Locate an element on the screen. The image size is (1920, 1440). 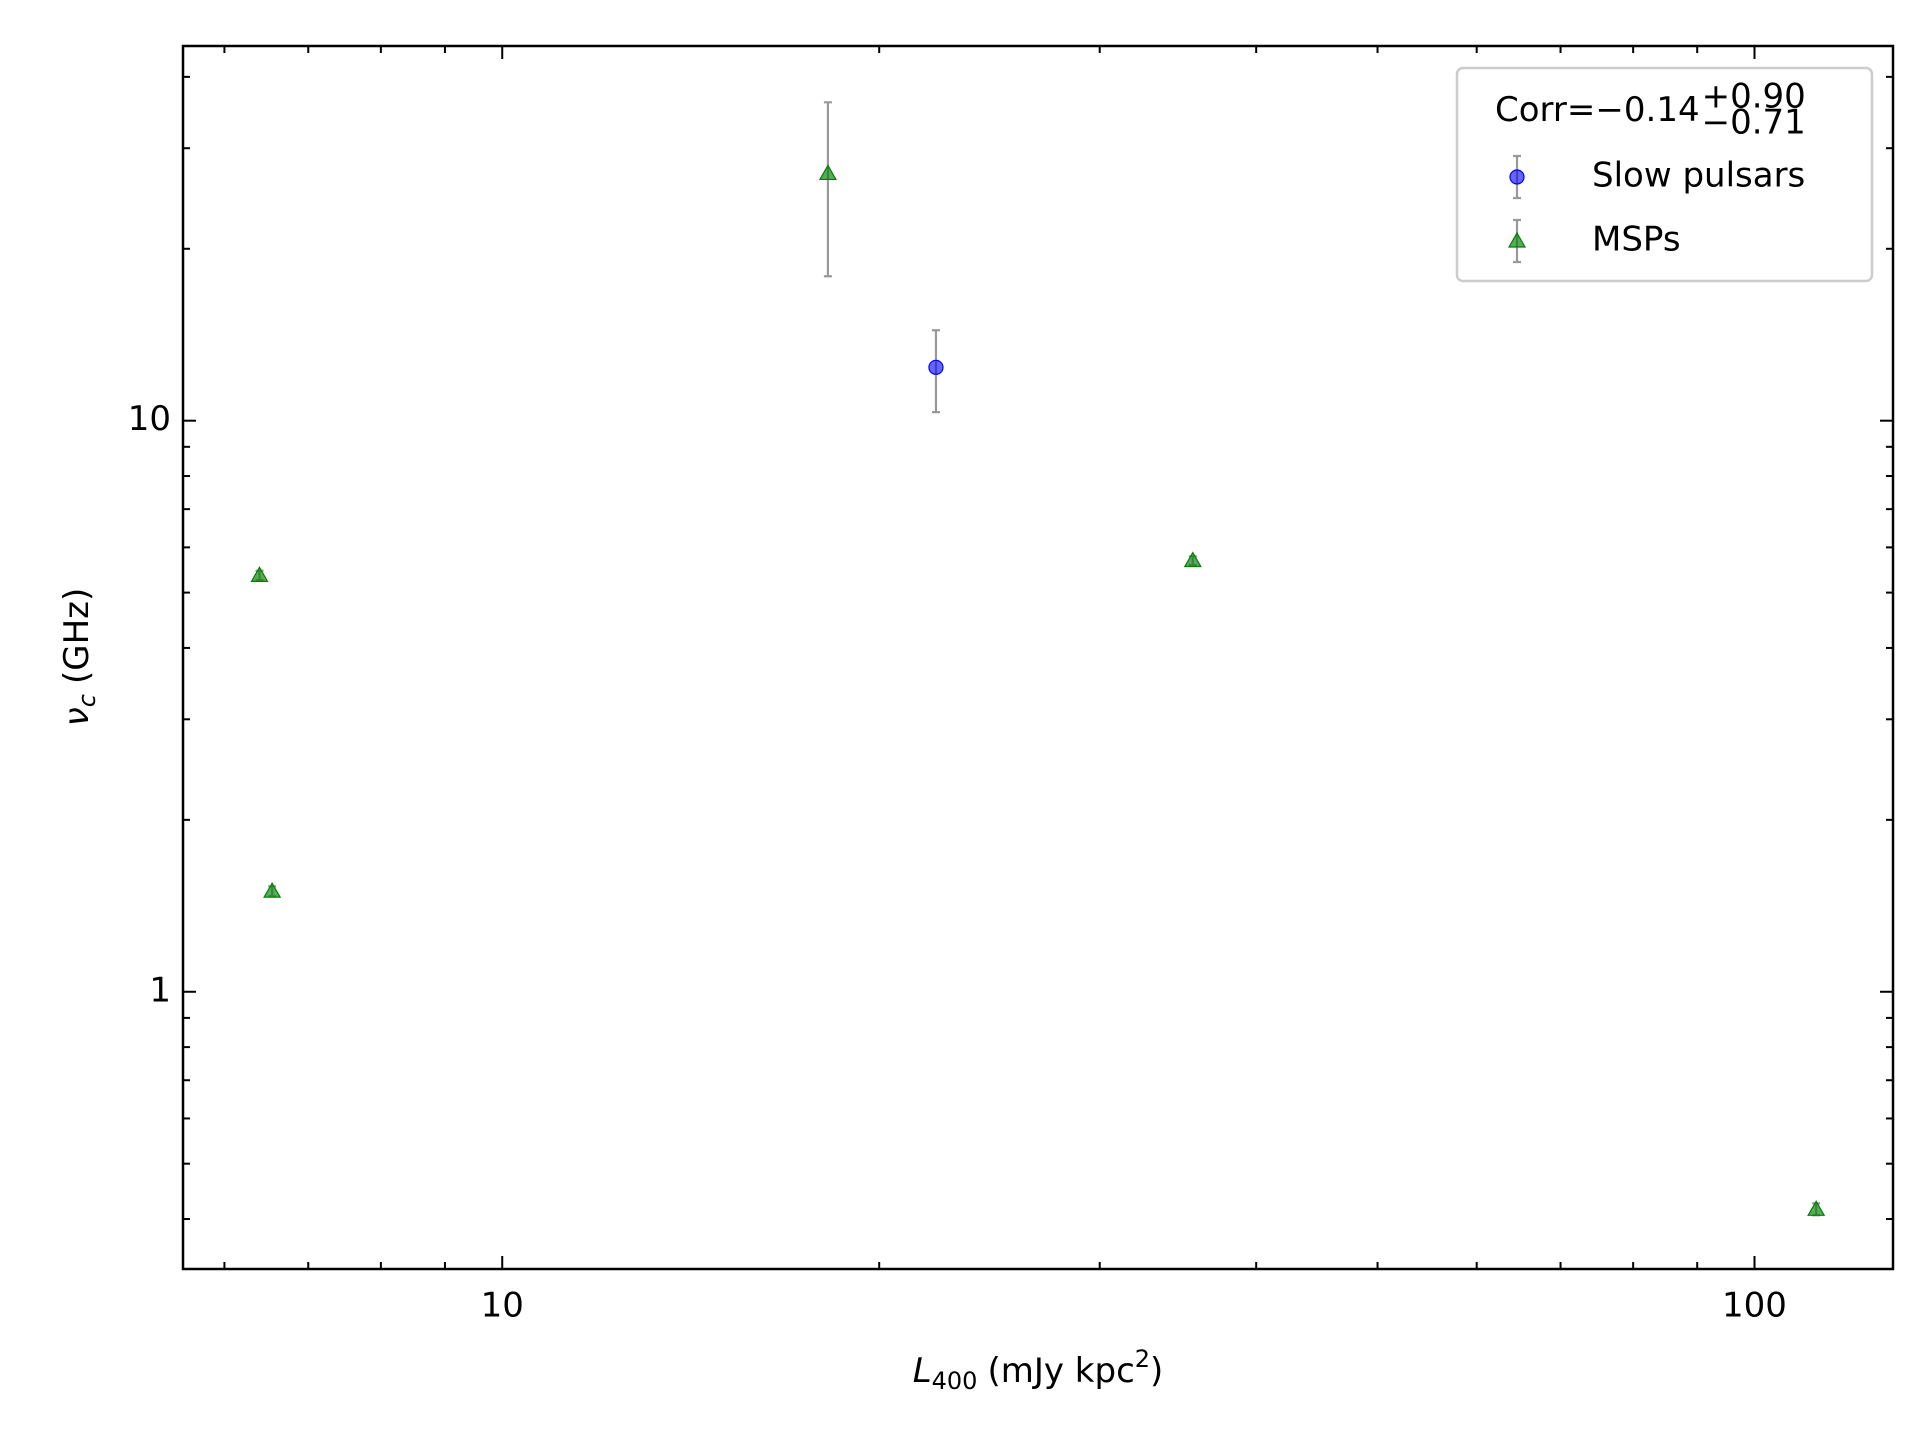
legend-label: MSPs is located at coordinates (1636, 240).